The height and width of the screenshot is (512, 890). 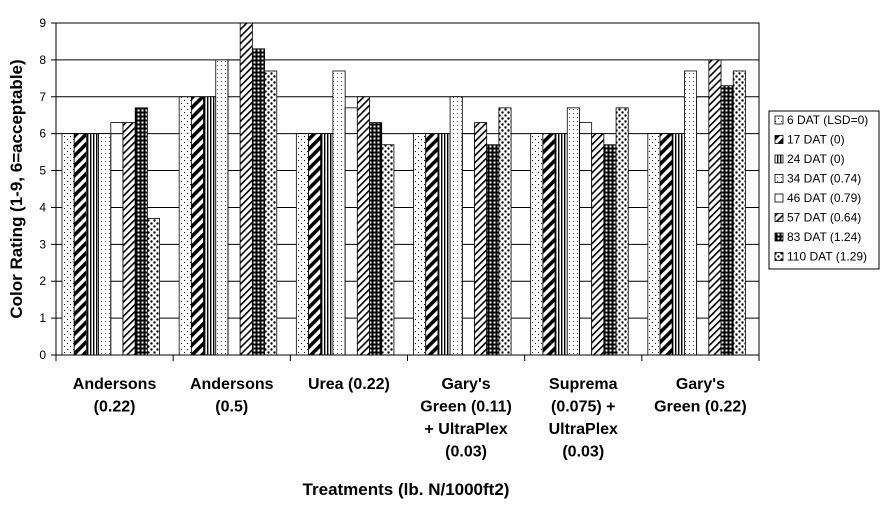 I want to click on category-label: (0.22), so click(x=115, y=407).